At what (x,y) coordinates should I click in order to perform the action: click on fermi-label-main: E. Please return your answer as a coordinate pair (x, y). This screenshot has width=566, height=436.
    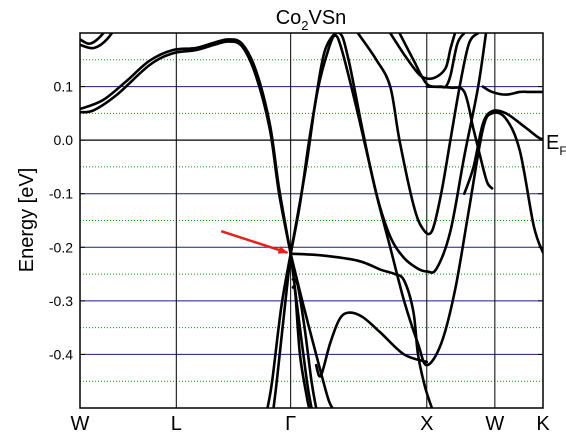
    Looking at the image, I should click on (552, 143).